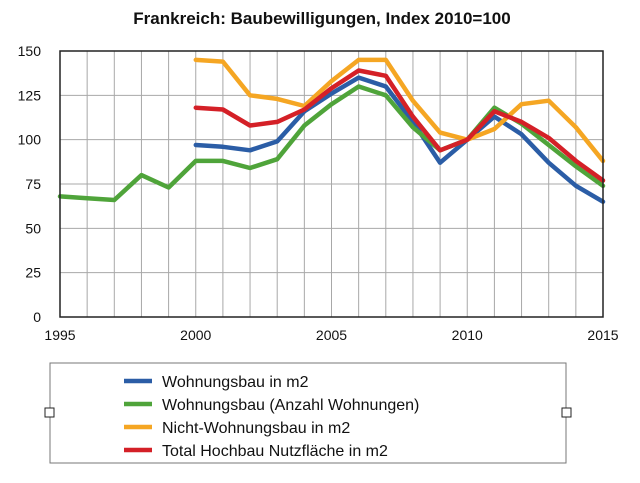 This screenshot has height=483, width=640. What do you see at coordinates (59, 335) in the screenshot?
I see `x-tick-label: 1995` at bounding box center [59, 335].